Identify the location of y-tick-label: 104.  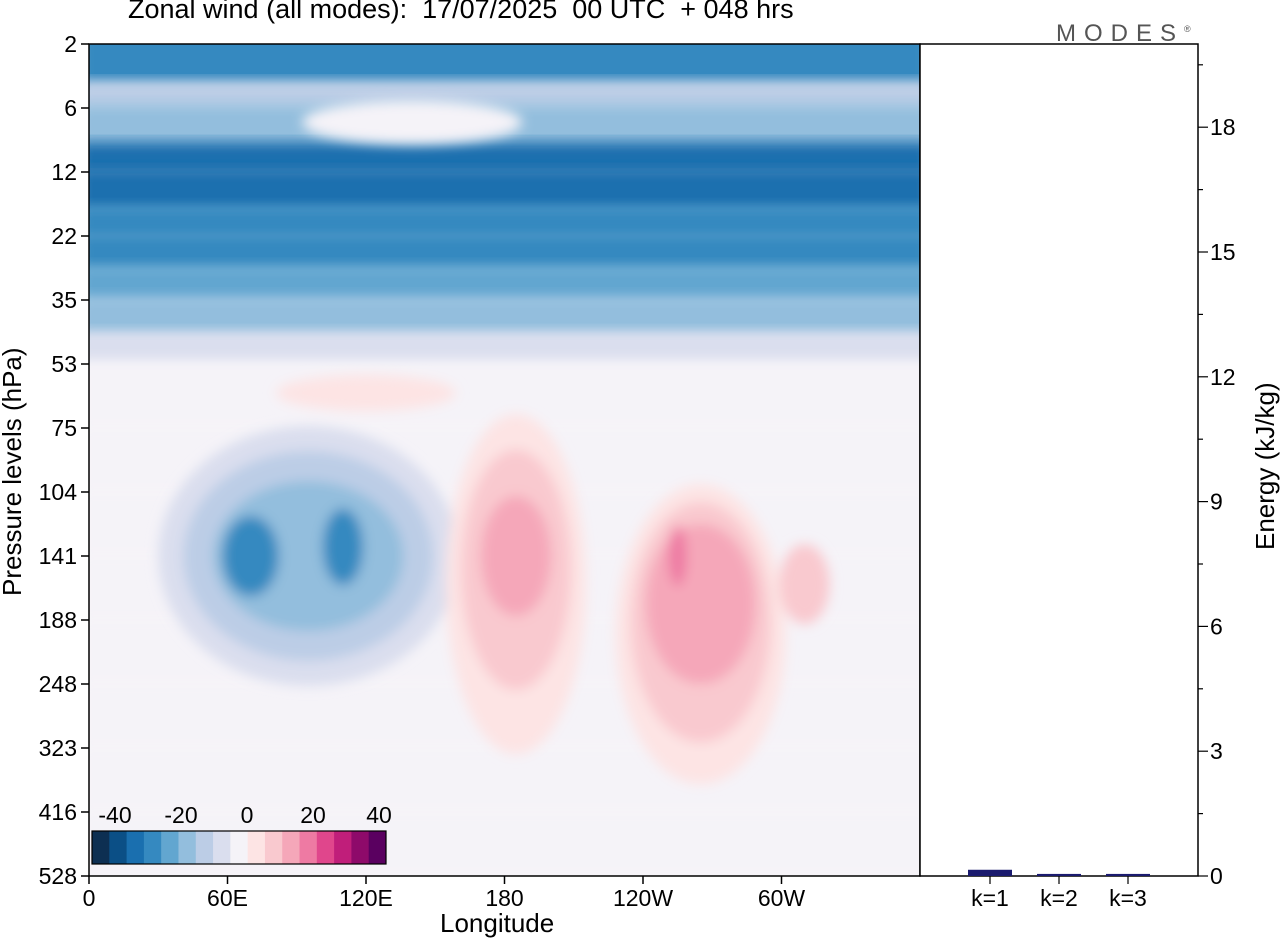
(58, 492).